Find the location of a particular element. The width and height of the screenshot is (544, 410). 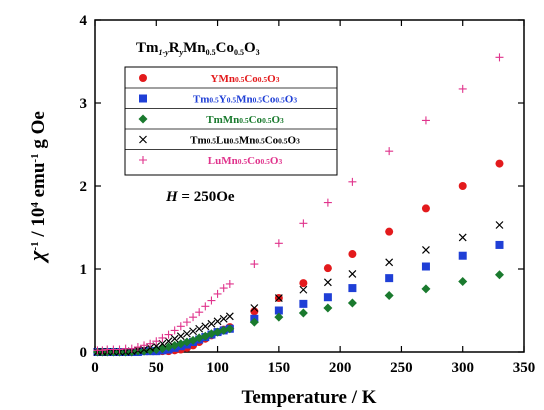

legend-title: Tm1-yRyMn0.5Co0.5O3 is located at coordinates (198, 48).